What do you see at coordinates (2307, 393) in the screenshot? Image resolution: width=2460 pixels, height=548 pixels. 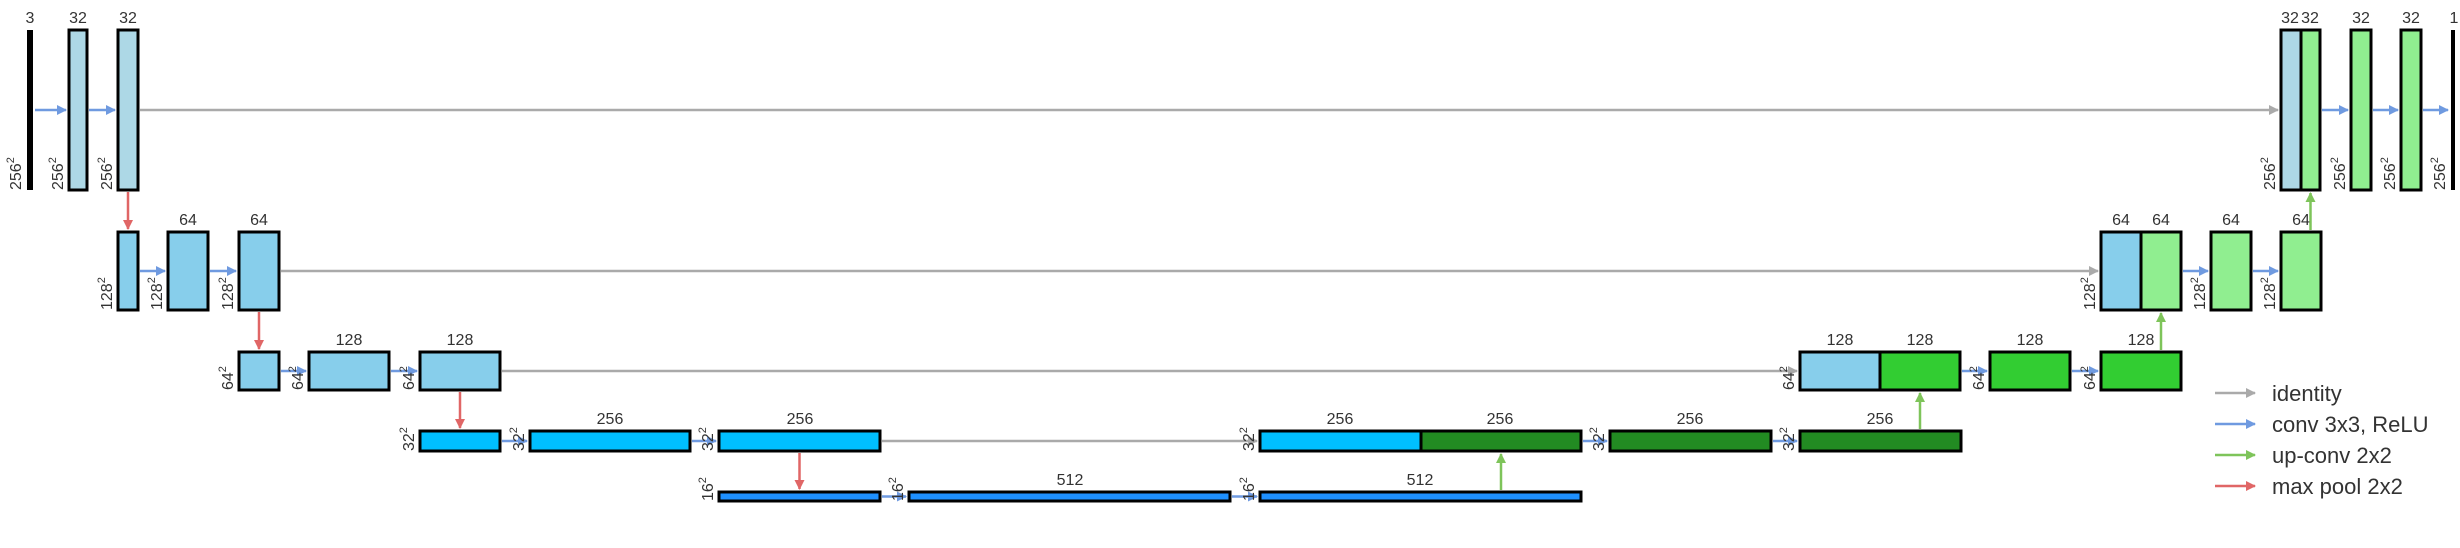 I see `legend-label: identity` at bounding box center [2307, 393].